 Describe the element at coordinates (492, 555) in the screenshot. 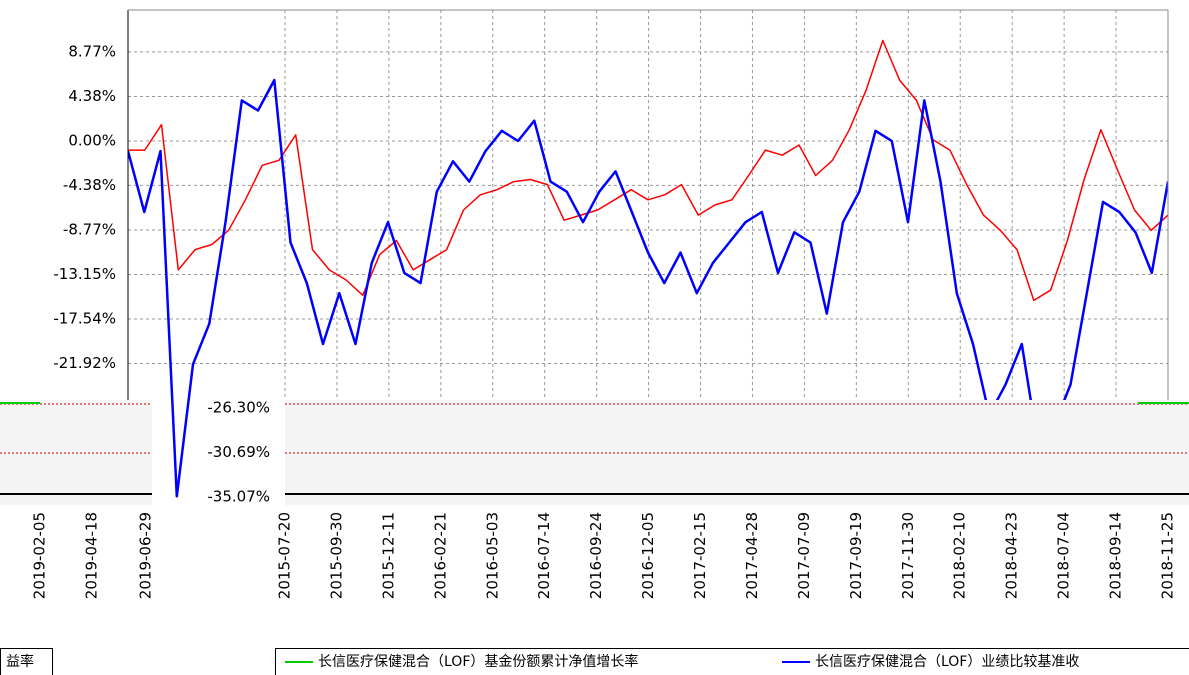

I see `x-tick-label: 2016-05-03` at that location.